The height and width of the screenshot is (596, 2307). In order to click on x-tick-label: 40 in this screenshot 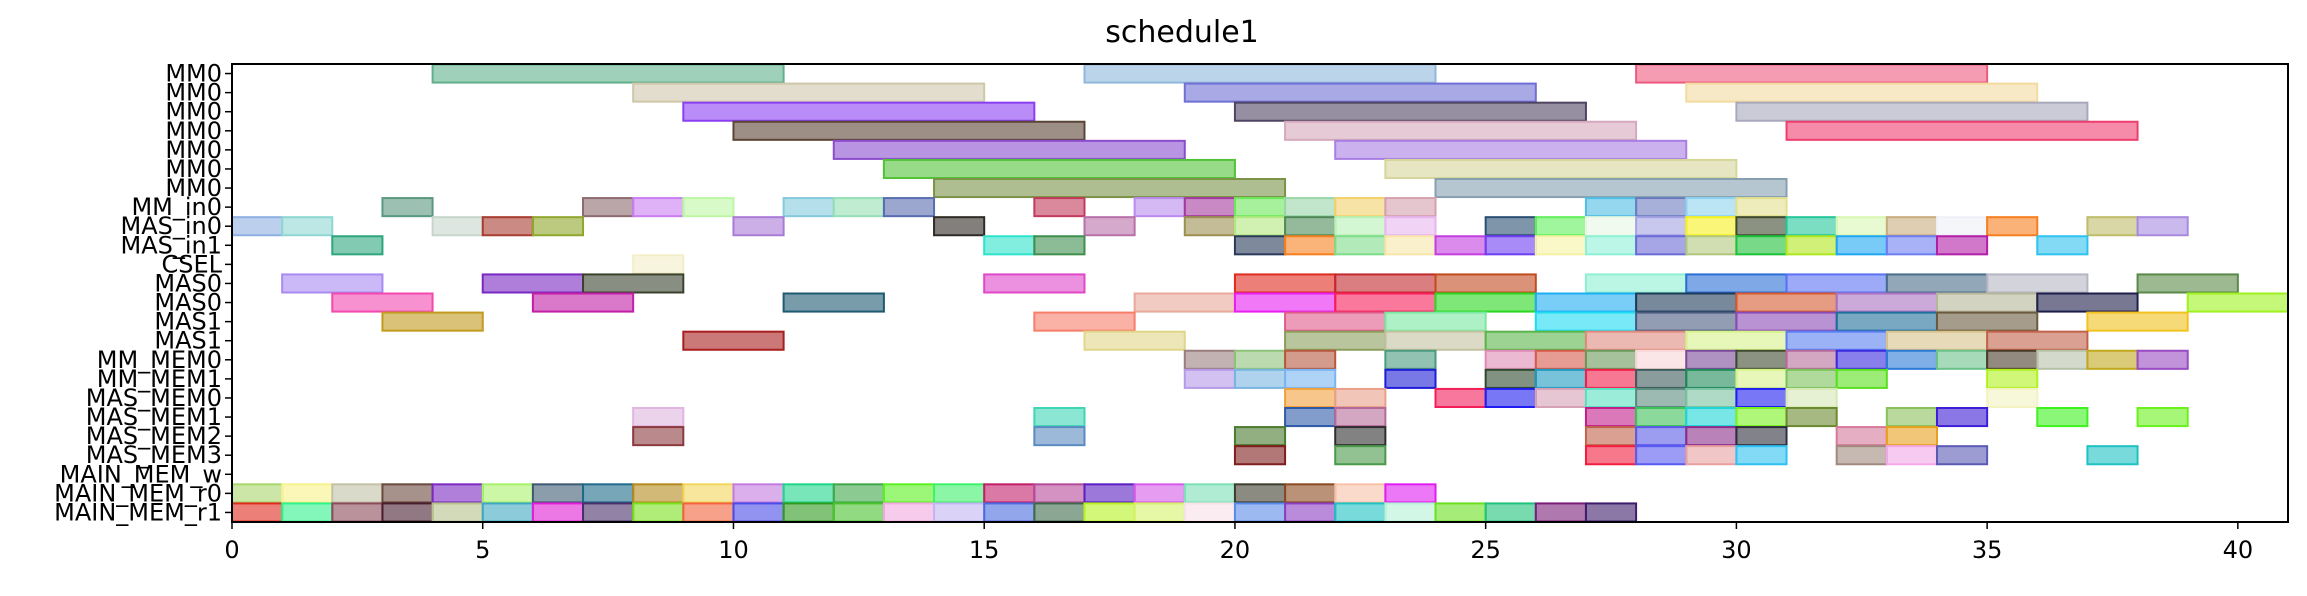, I will do `click(2238, 550)`.